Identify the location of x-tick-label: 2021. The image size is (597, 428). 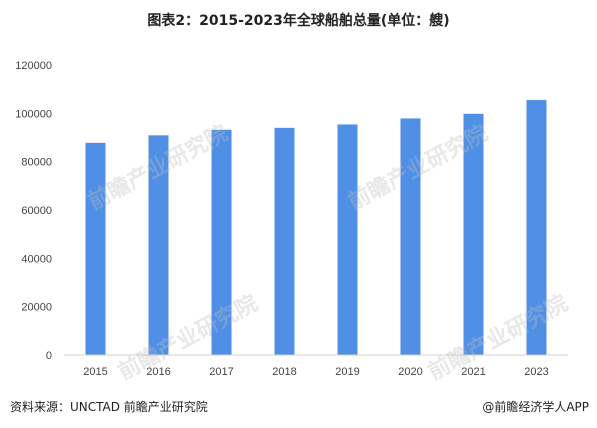
(473, 372).